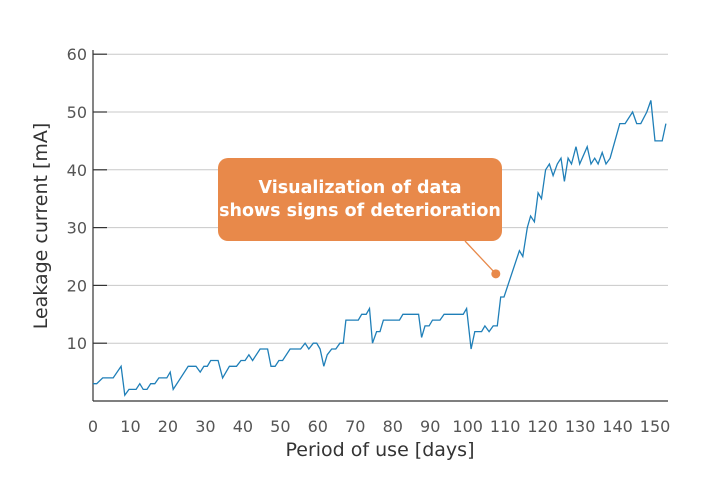 The height and width of the screenshot is (490, 716). Describe the element at coordinates (243, 426) in the screenshot. I see `x-tick-label-40: 40` at that location.